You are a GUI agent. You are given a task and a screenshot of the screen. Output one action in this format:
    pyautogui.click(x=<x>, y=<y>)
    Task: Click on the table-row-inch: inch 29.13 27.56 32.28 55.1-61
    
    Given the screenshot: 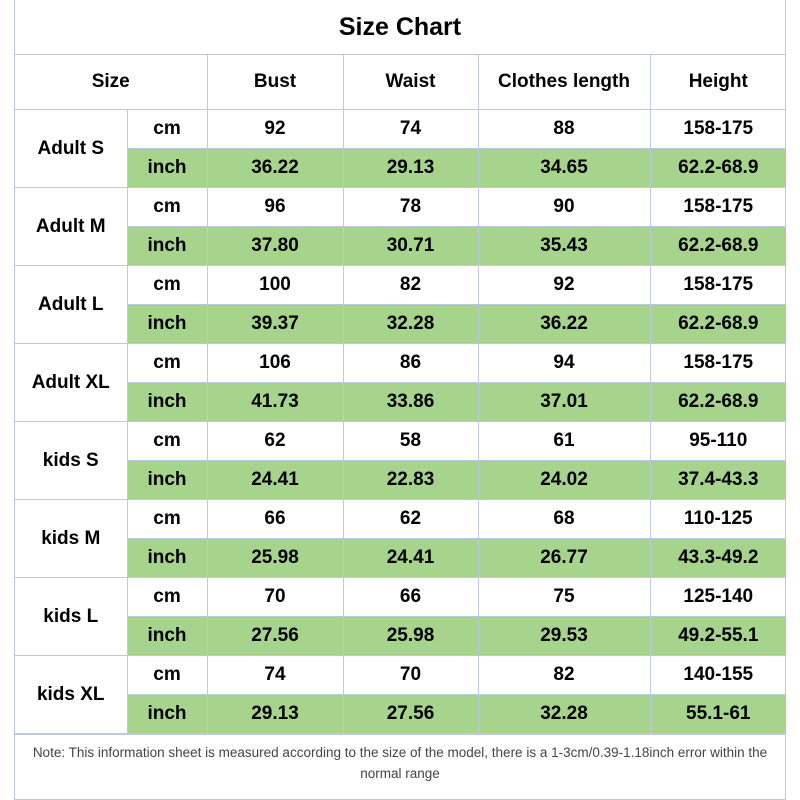 What is the action you would take?
    pyautogui.click(x=400, y=714)
    